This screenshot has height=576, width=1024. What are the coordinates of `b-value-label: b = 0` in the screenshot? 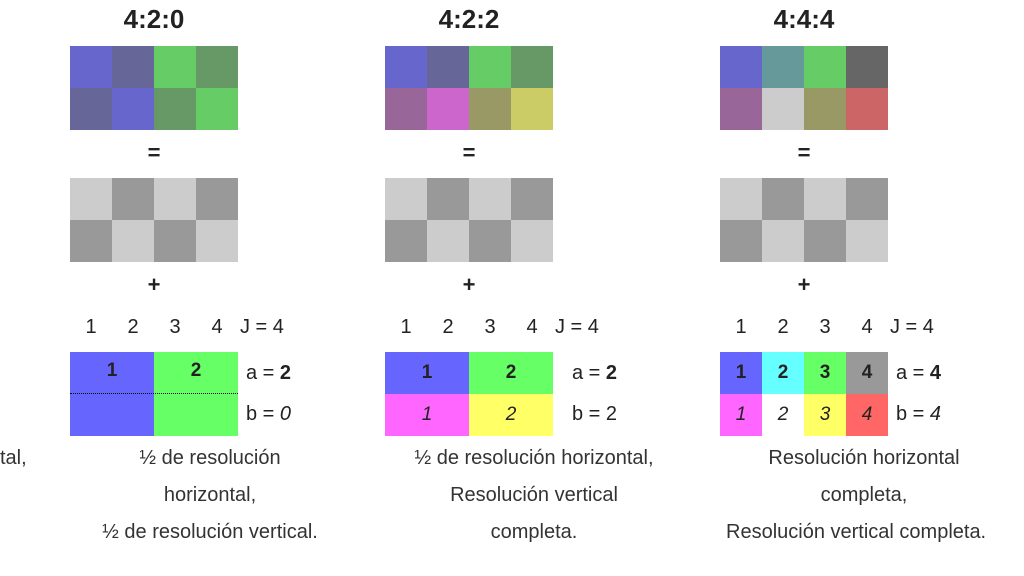 It's located at (269, 414).